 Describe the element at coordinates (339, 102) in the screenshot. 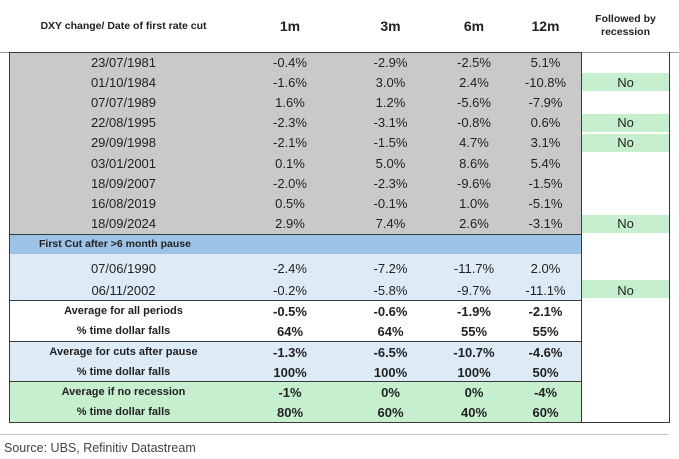

I see `table-row: 07/07/1989 1.6% 1.2% -5.6% -7.9%` at that location.